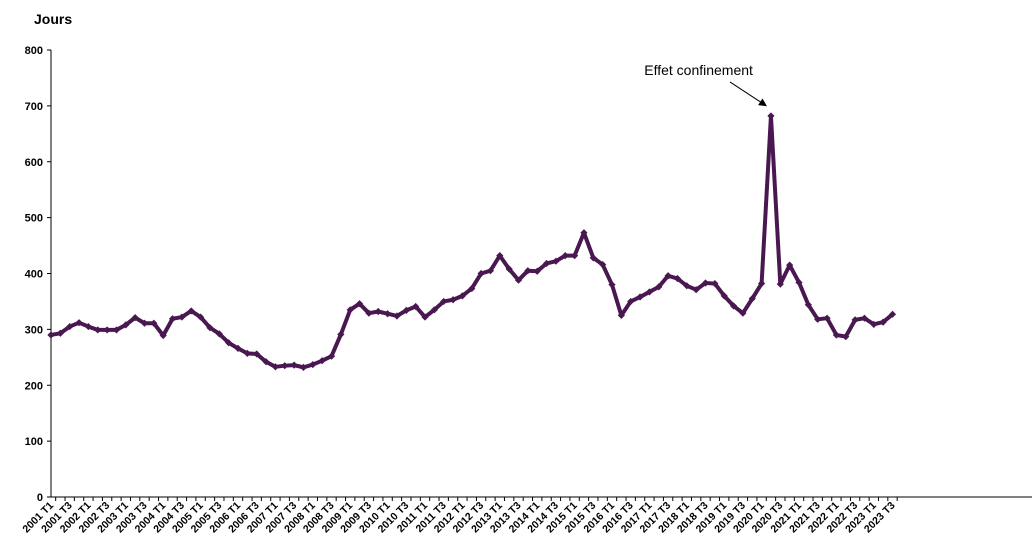 The width and height of the screenshot is (1032, 560). Describe the element at coordinates (762, 102) in the screenshot. I see `annotation-arrow-head` at that location.